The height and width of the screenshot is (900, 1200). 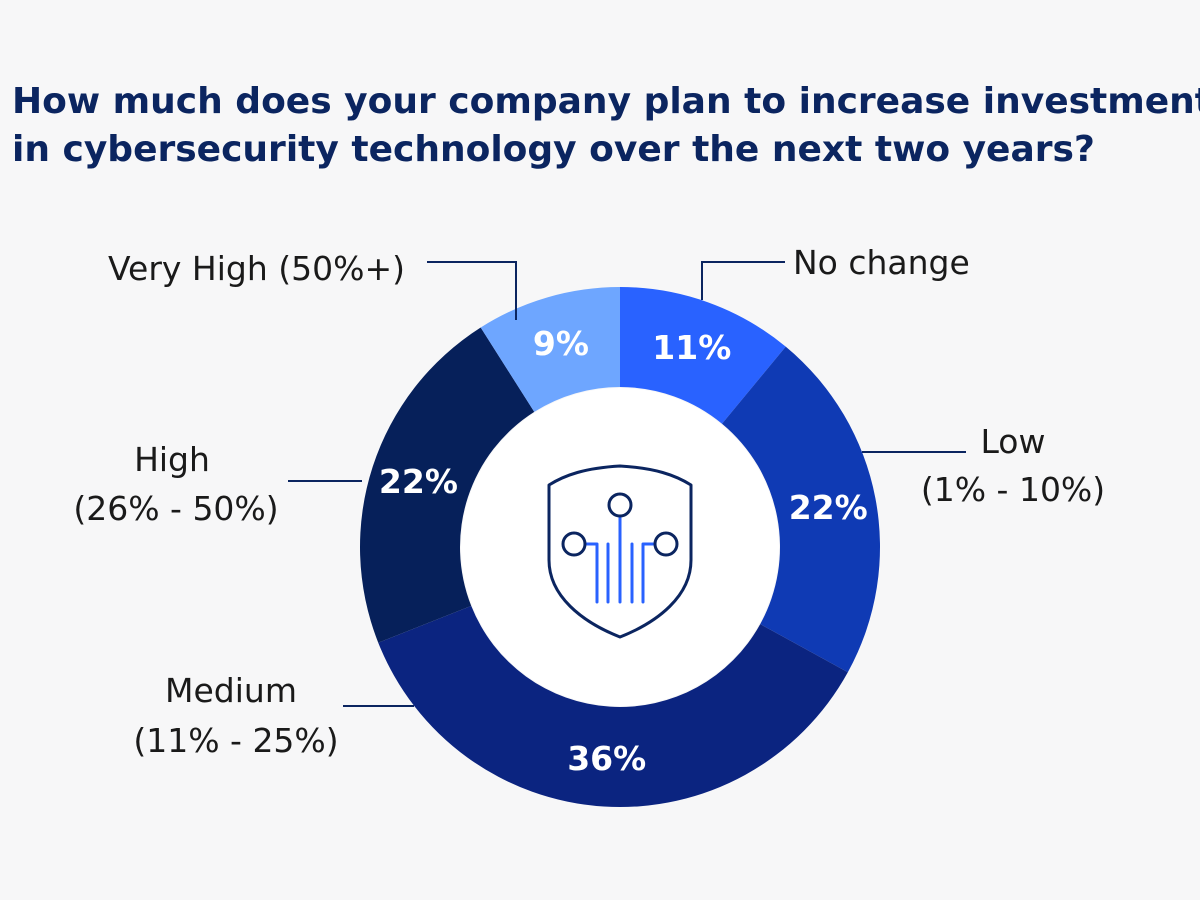 I want to click on circuit-line-right-outer, so click(x=649, y=573).